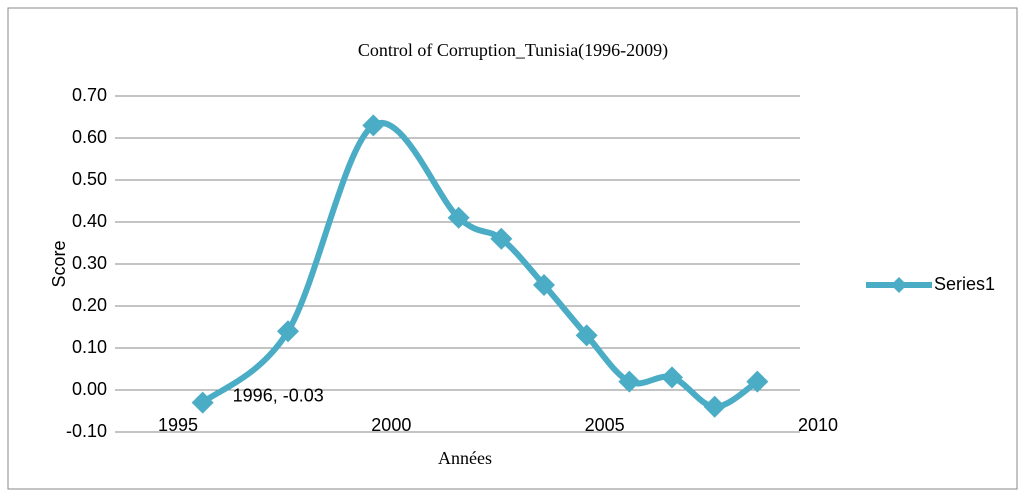 Image resolution: width=1026 pixels, height=497 pixels. What do you see at coordinates (513, 50) in the screenshot?
I see `chart-title: Control of Corruption_Tunisia(1996-2009)` at bounding box center [513, 50].